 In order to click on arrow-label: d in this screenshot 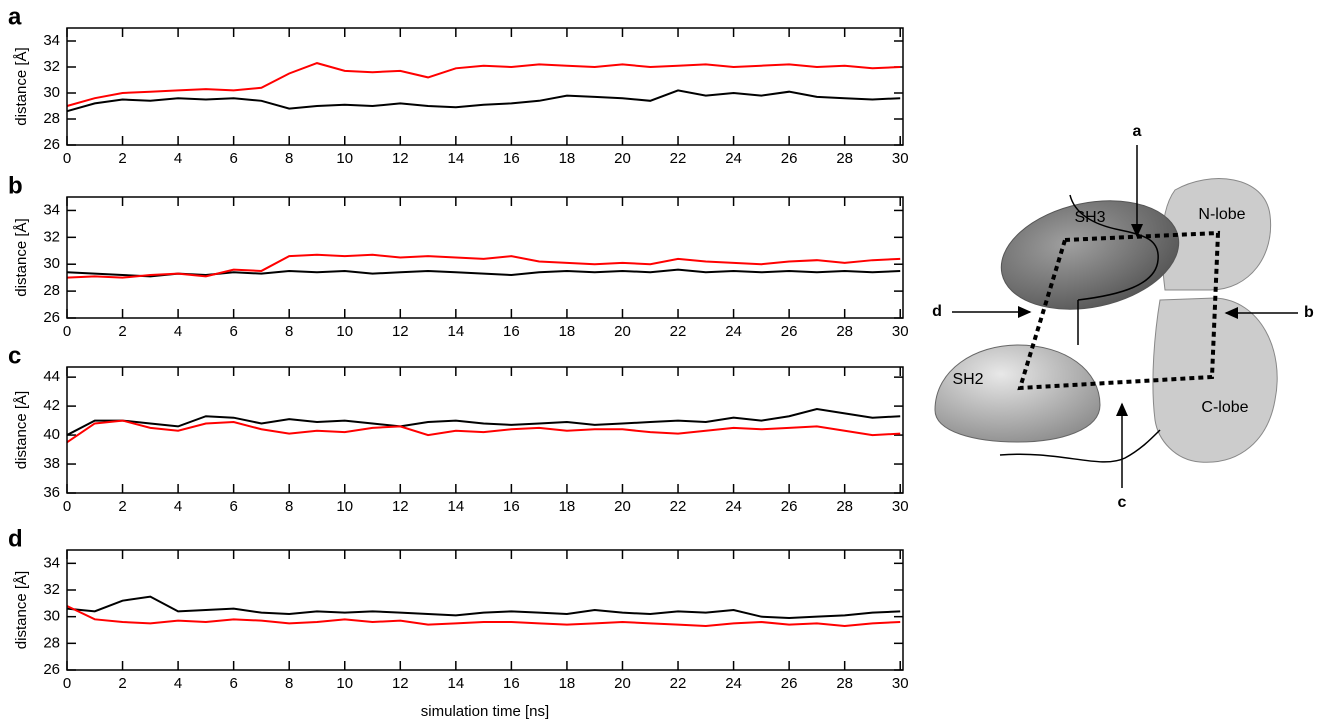, I will do `click(937, 311)`.